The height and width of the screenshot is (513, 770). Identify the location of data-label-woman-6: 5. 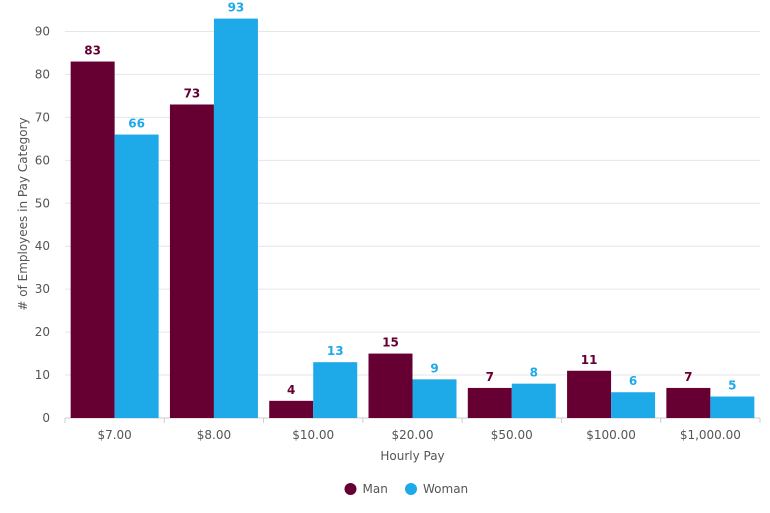
(732, 386).